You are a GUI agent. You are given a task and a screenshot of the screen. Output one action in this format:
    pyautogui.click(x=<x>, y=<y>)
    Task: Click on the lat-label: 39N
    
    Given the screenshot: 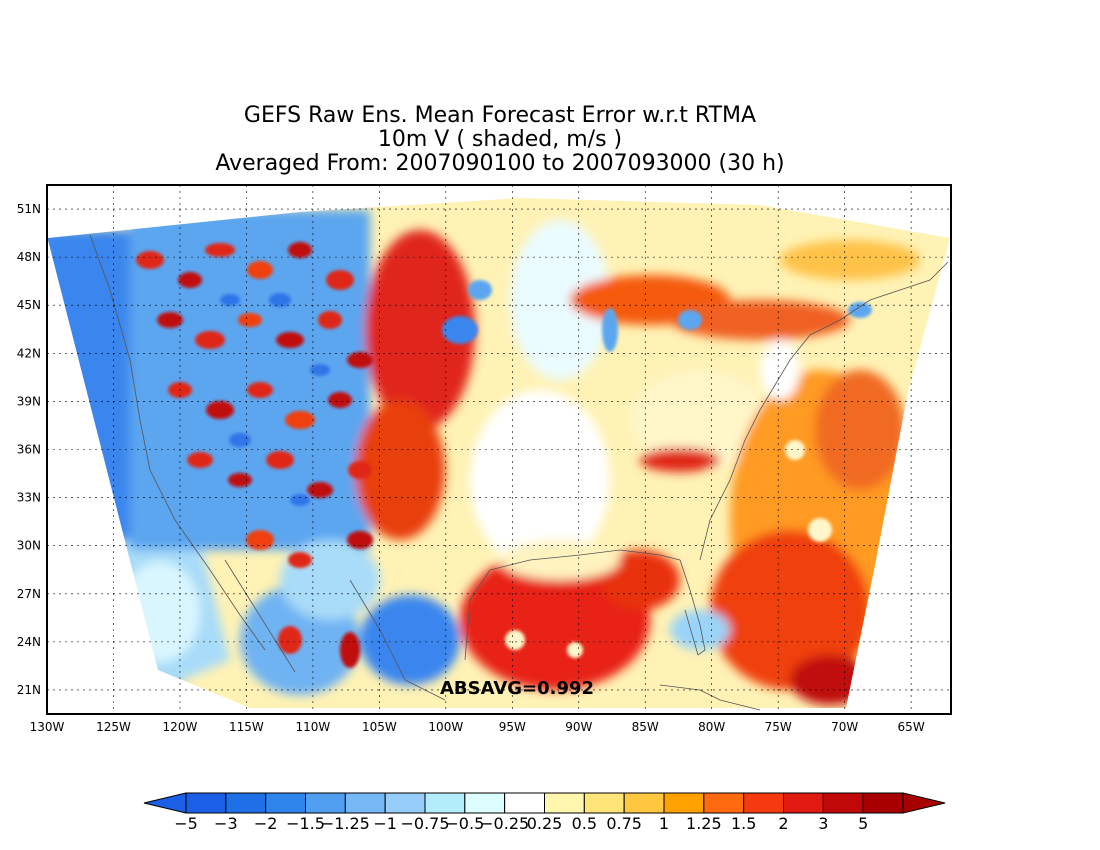 What is the action you would take?
    pyautogui.click(x=29, y=401)
    